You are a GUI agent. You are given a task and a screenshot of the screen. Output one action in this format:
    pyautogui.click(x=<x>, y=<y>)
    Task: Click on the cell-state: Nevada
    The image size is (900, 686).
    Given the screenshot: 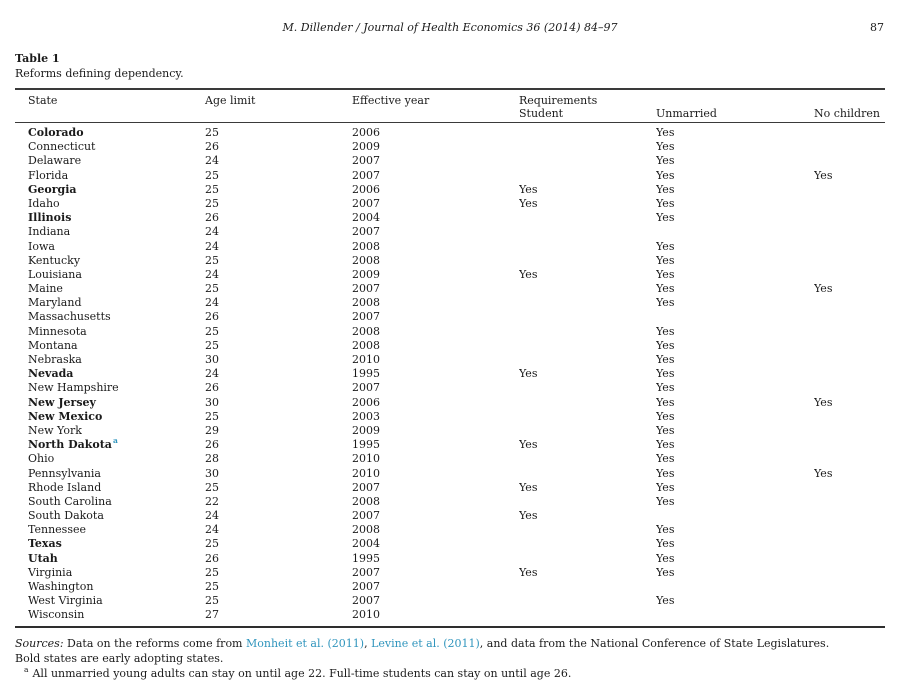 What is the action you would take?
    pyautogui.click(x=51, y=374)
    